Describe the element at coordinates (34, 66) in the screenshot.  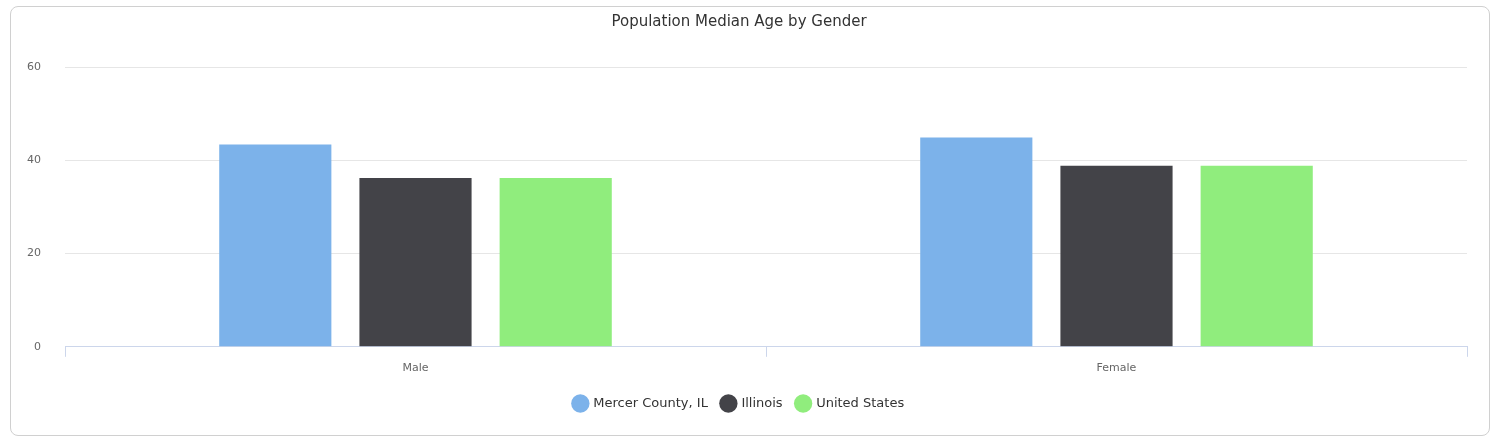
I see `y-tick-label: 60` at that location.